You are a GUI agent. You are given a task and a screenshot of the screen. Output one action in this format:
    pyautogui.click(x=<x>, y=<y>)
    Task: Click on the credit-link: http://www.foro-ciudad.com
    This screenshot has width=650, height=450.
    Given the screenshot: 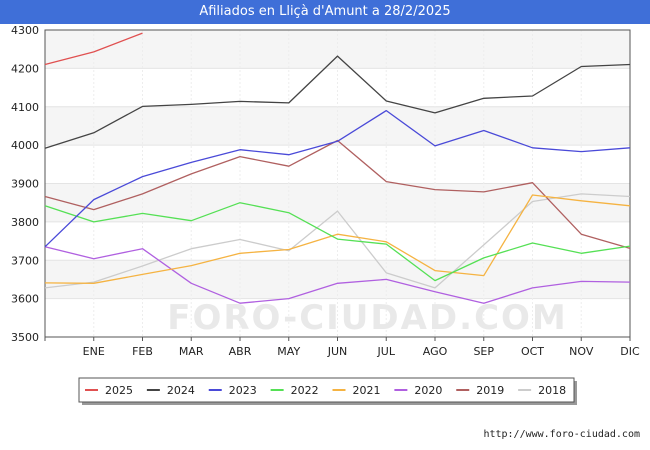 What is the action you would take?
    pyautogui.click(x=561, y=434)
    